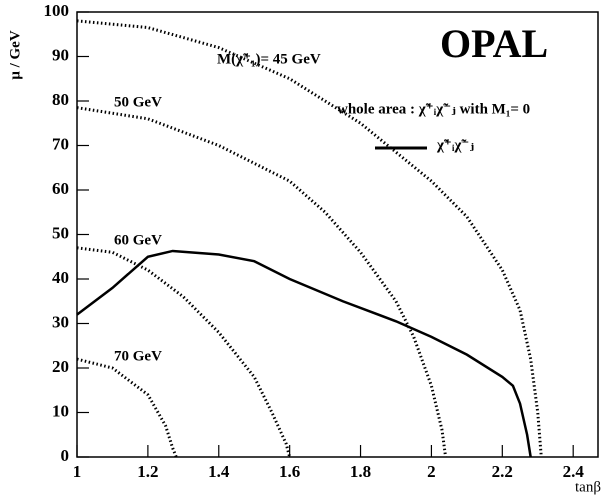  Describe the element at coordinates (60, 143) in the screenshot. I see `y-tick-label: 70` at that location.